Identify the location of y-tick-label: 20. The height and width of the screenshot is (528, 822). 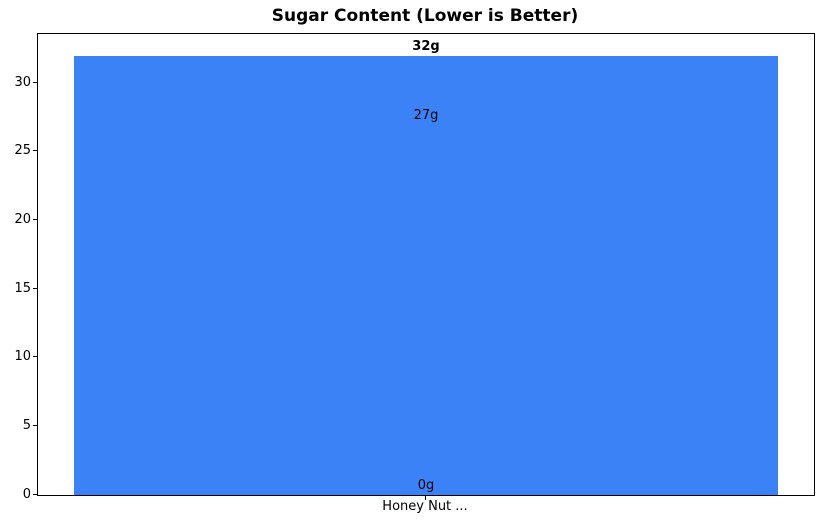
(22, 220).